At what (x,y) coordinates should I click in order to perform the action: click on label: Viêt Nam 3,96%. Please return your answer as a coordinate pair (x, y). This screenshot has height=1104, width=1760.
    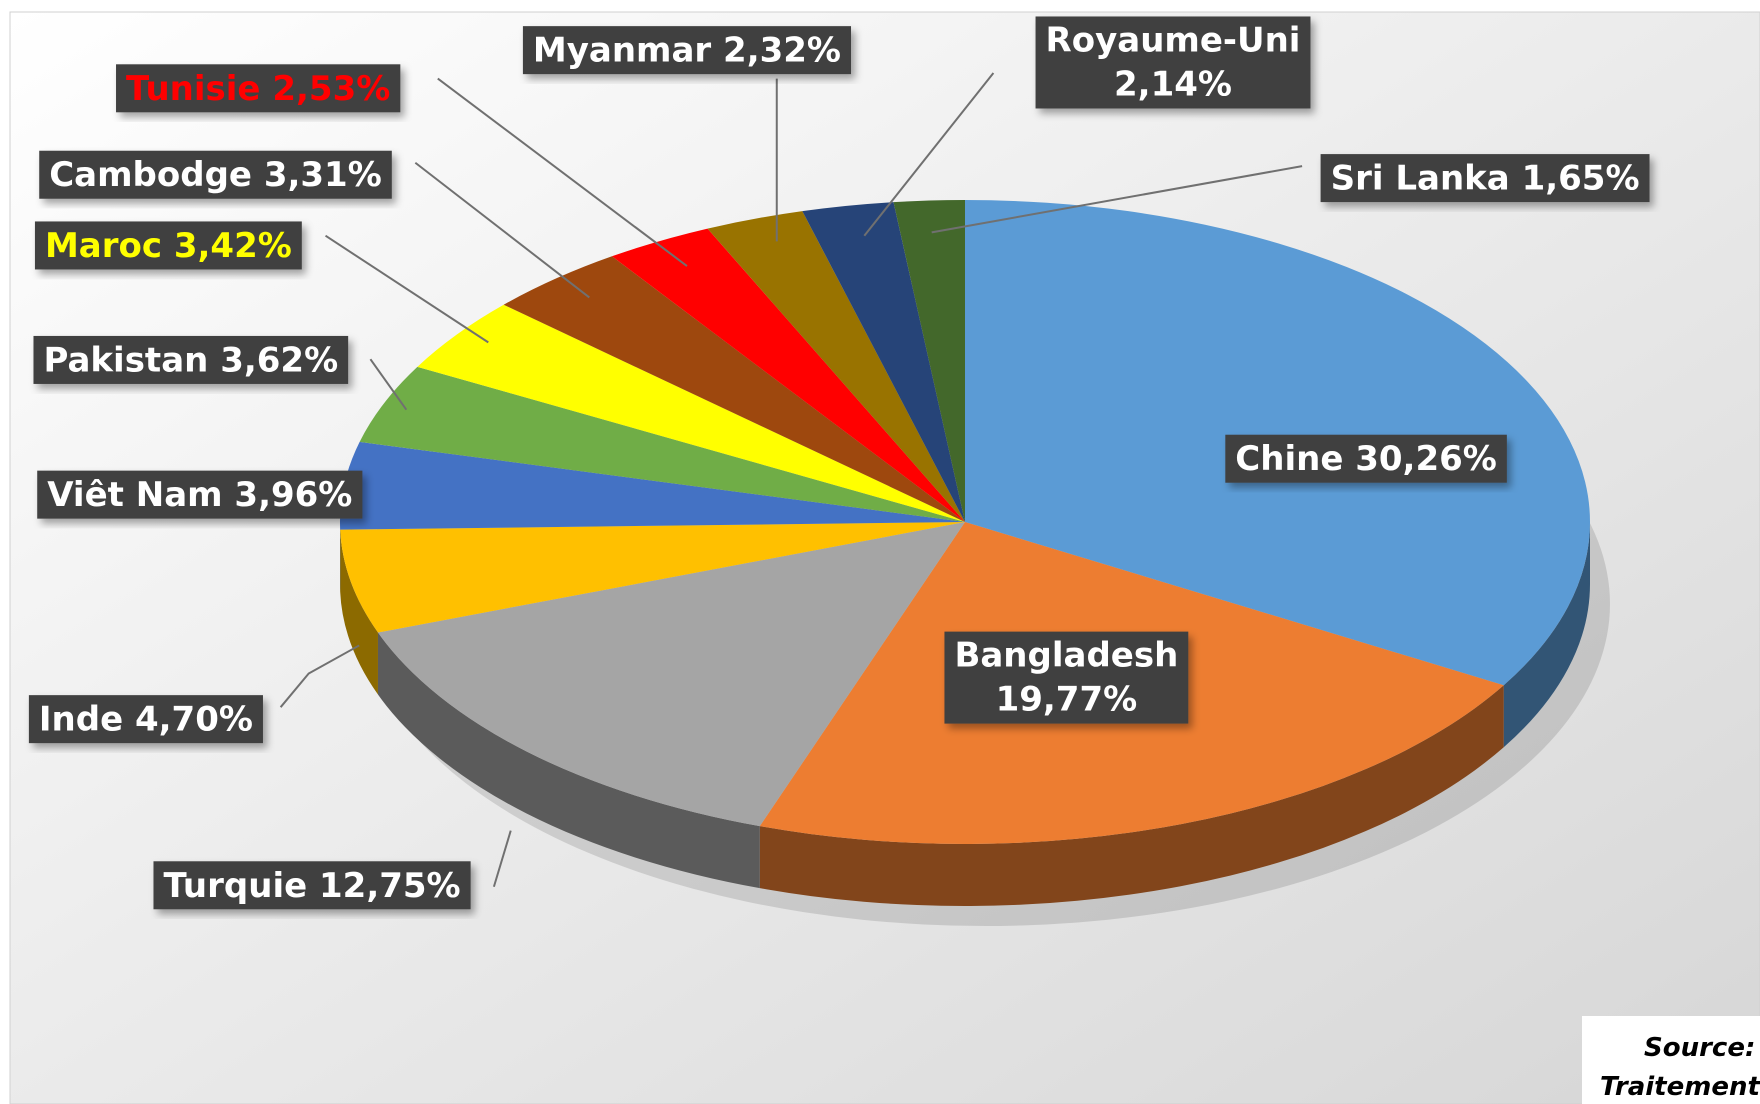
    Looking at the image, I should click on (199, 495).